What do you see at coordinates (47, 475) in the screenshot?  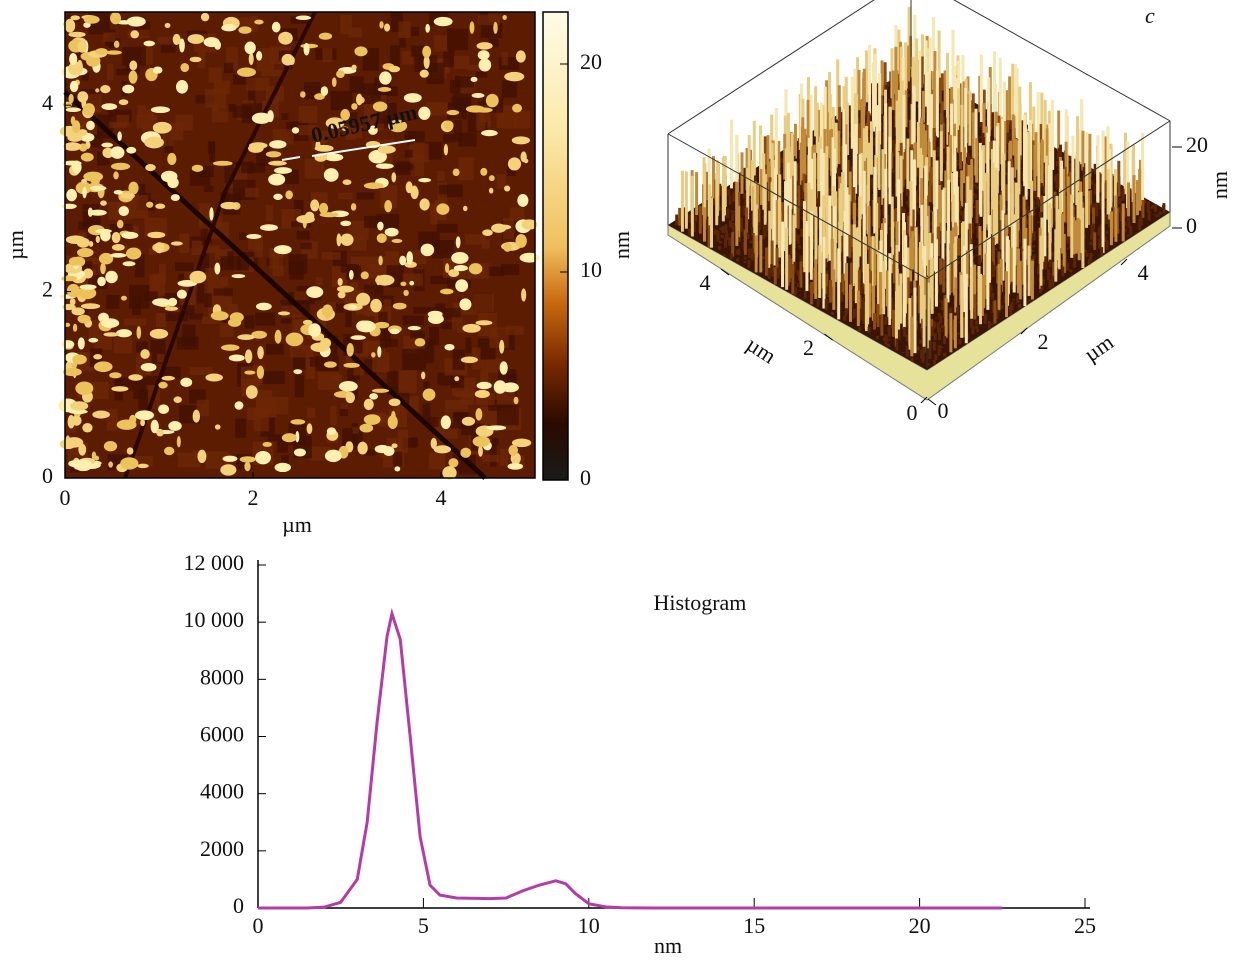 I see `y-tick-label: 0` at bounding box center [47, 475].